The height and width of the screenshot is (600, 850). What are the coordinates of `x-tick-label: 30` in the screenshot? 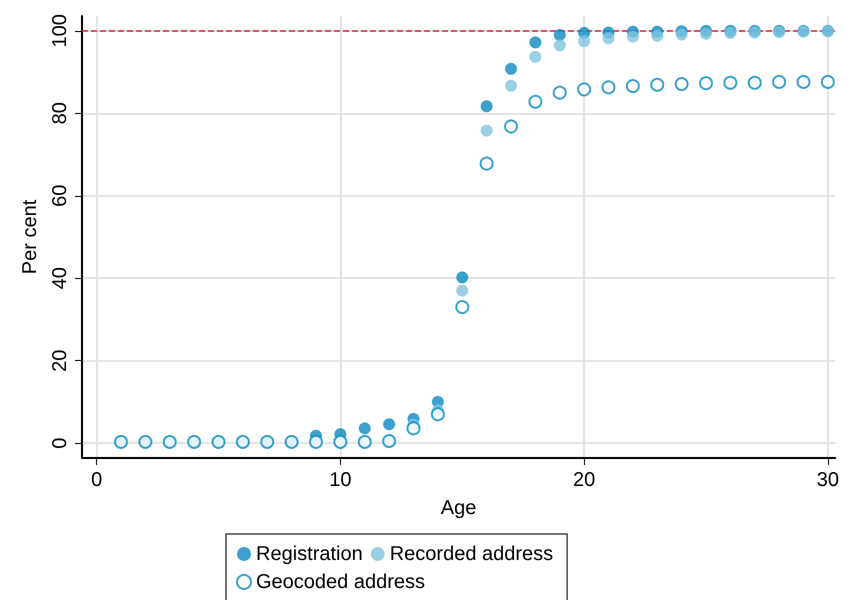 It's located at (827, 480).